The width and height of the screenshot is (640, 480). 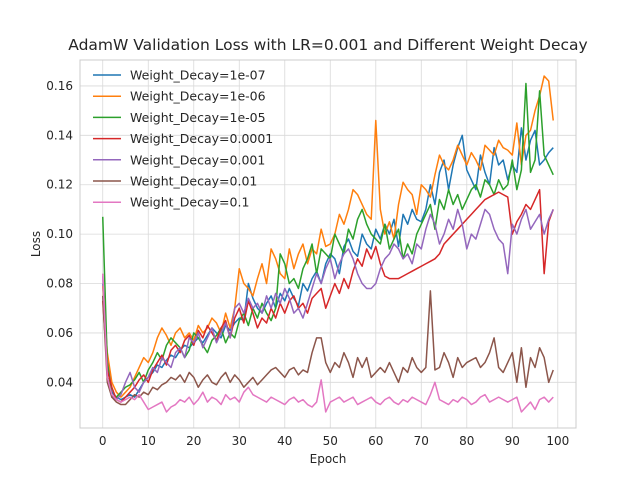 What do you see at coordinates (512, 441) in the screenshot?
I see `x-tick-label: 90` at bounding box center [512, 441].